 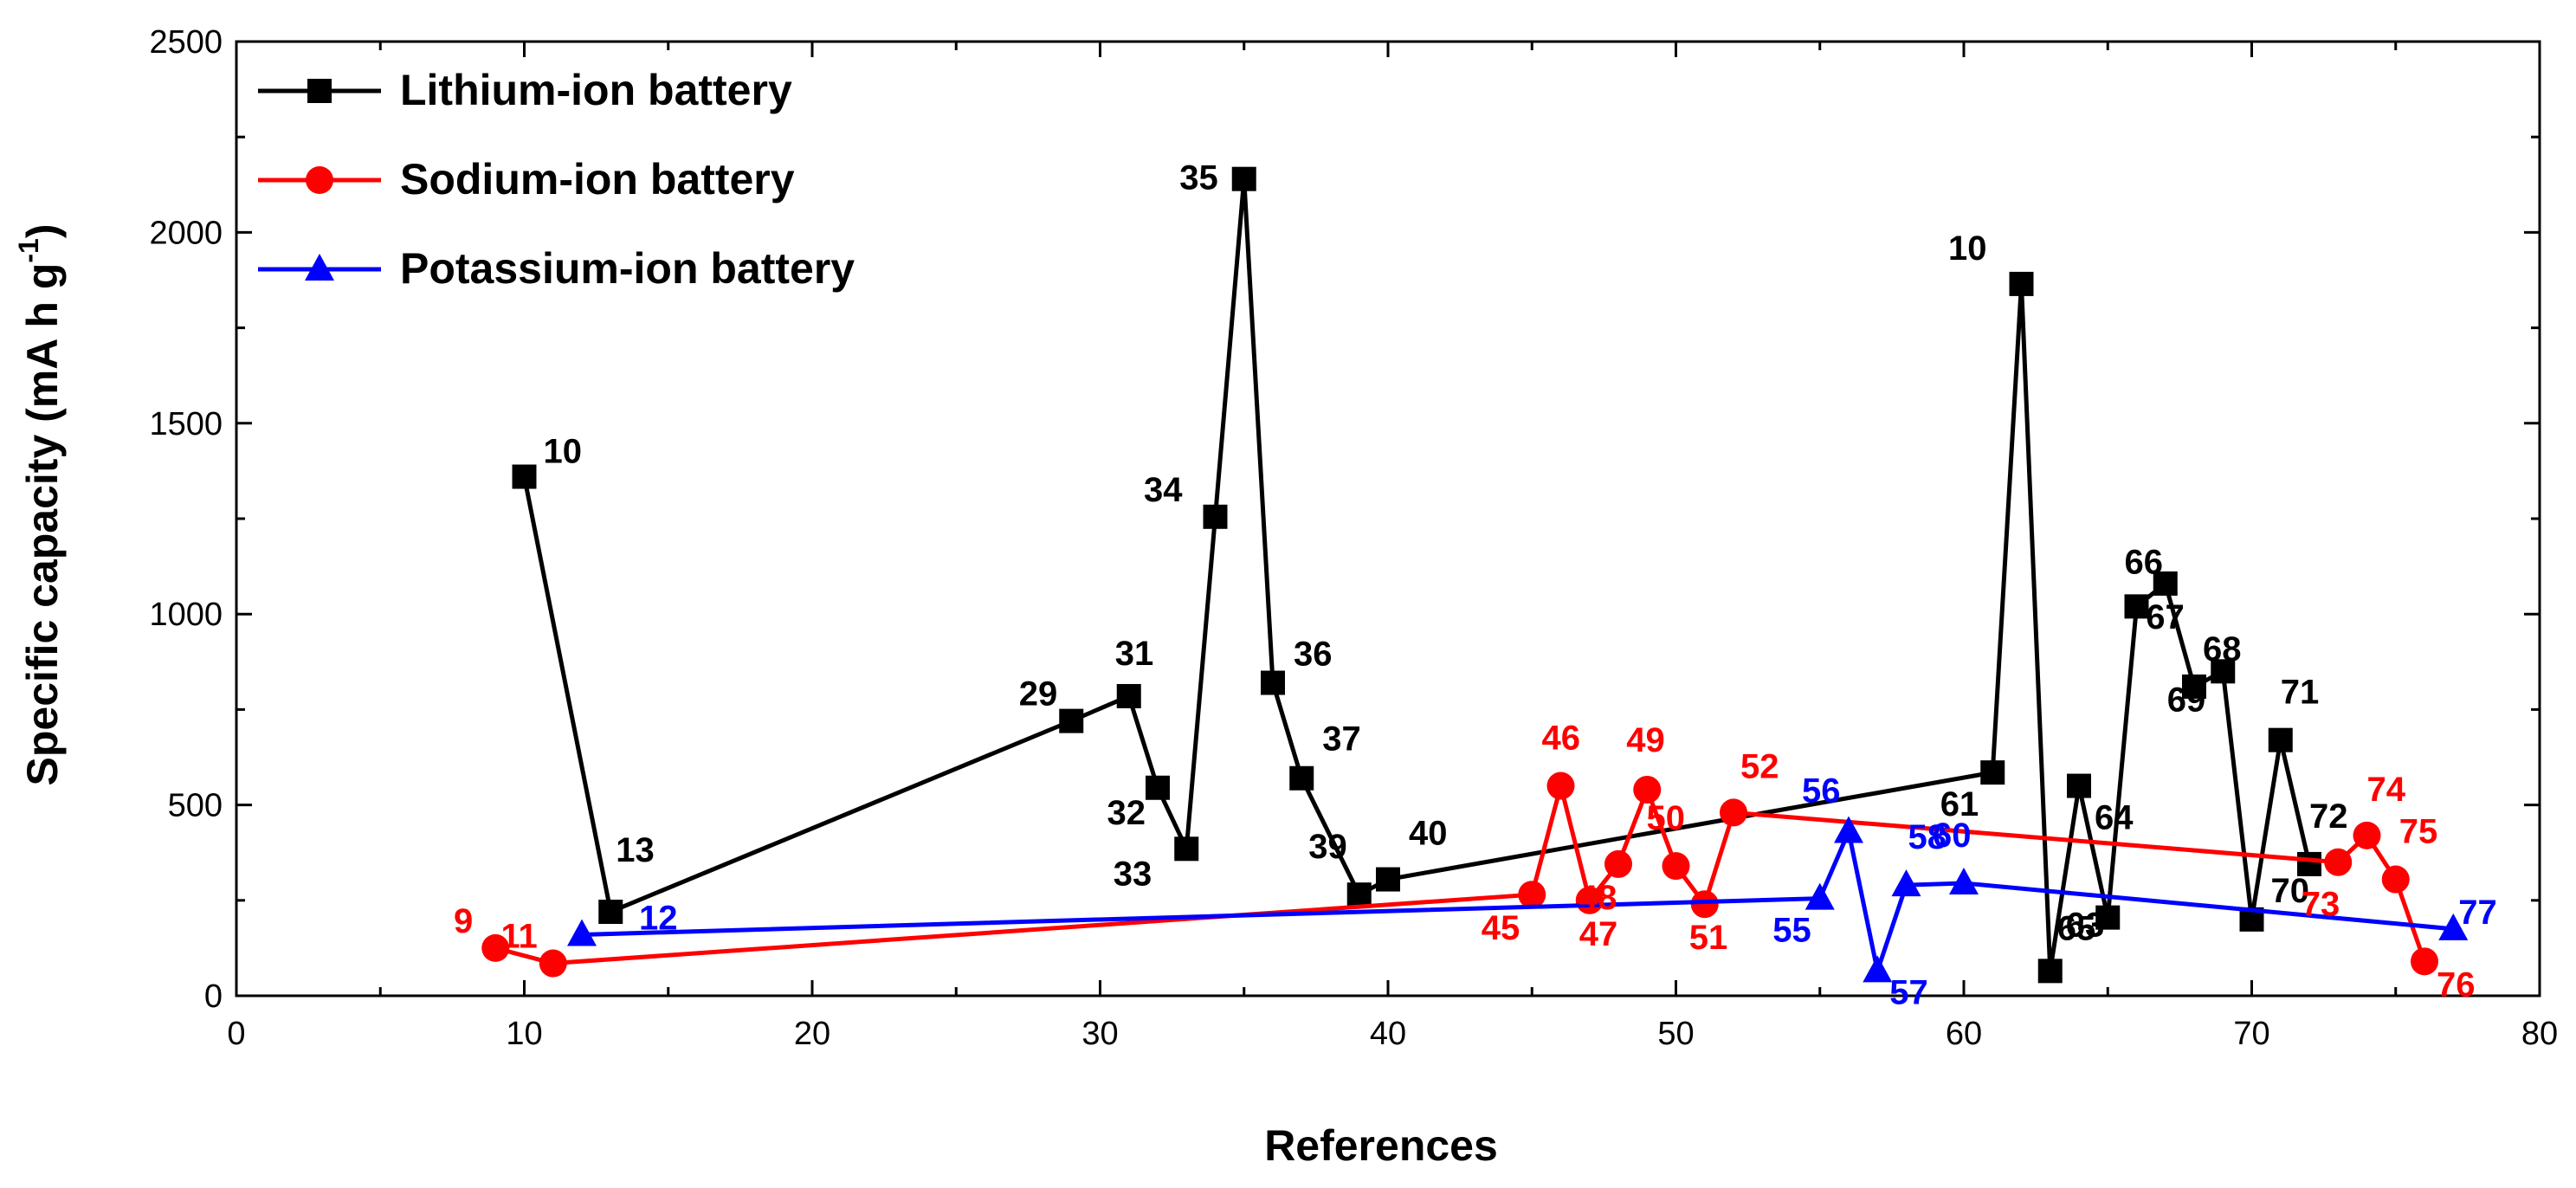 What do you see at coordinates (2251, 1034) in the screenshot?
I see `x-tick-label: 70` at bounding box center [2251, 1034].